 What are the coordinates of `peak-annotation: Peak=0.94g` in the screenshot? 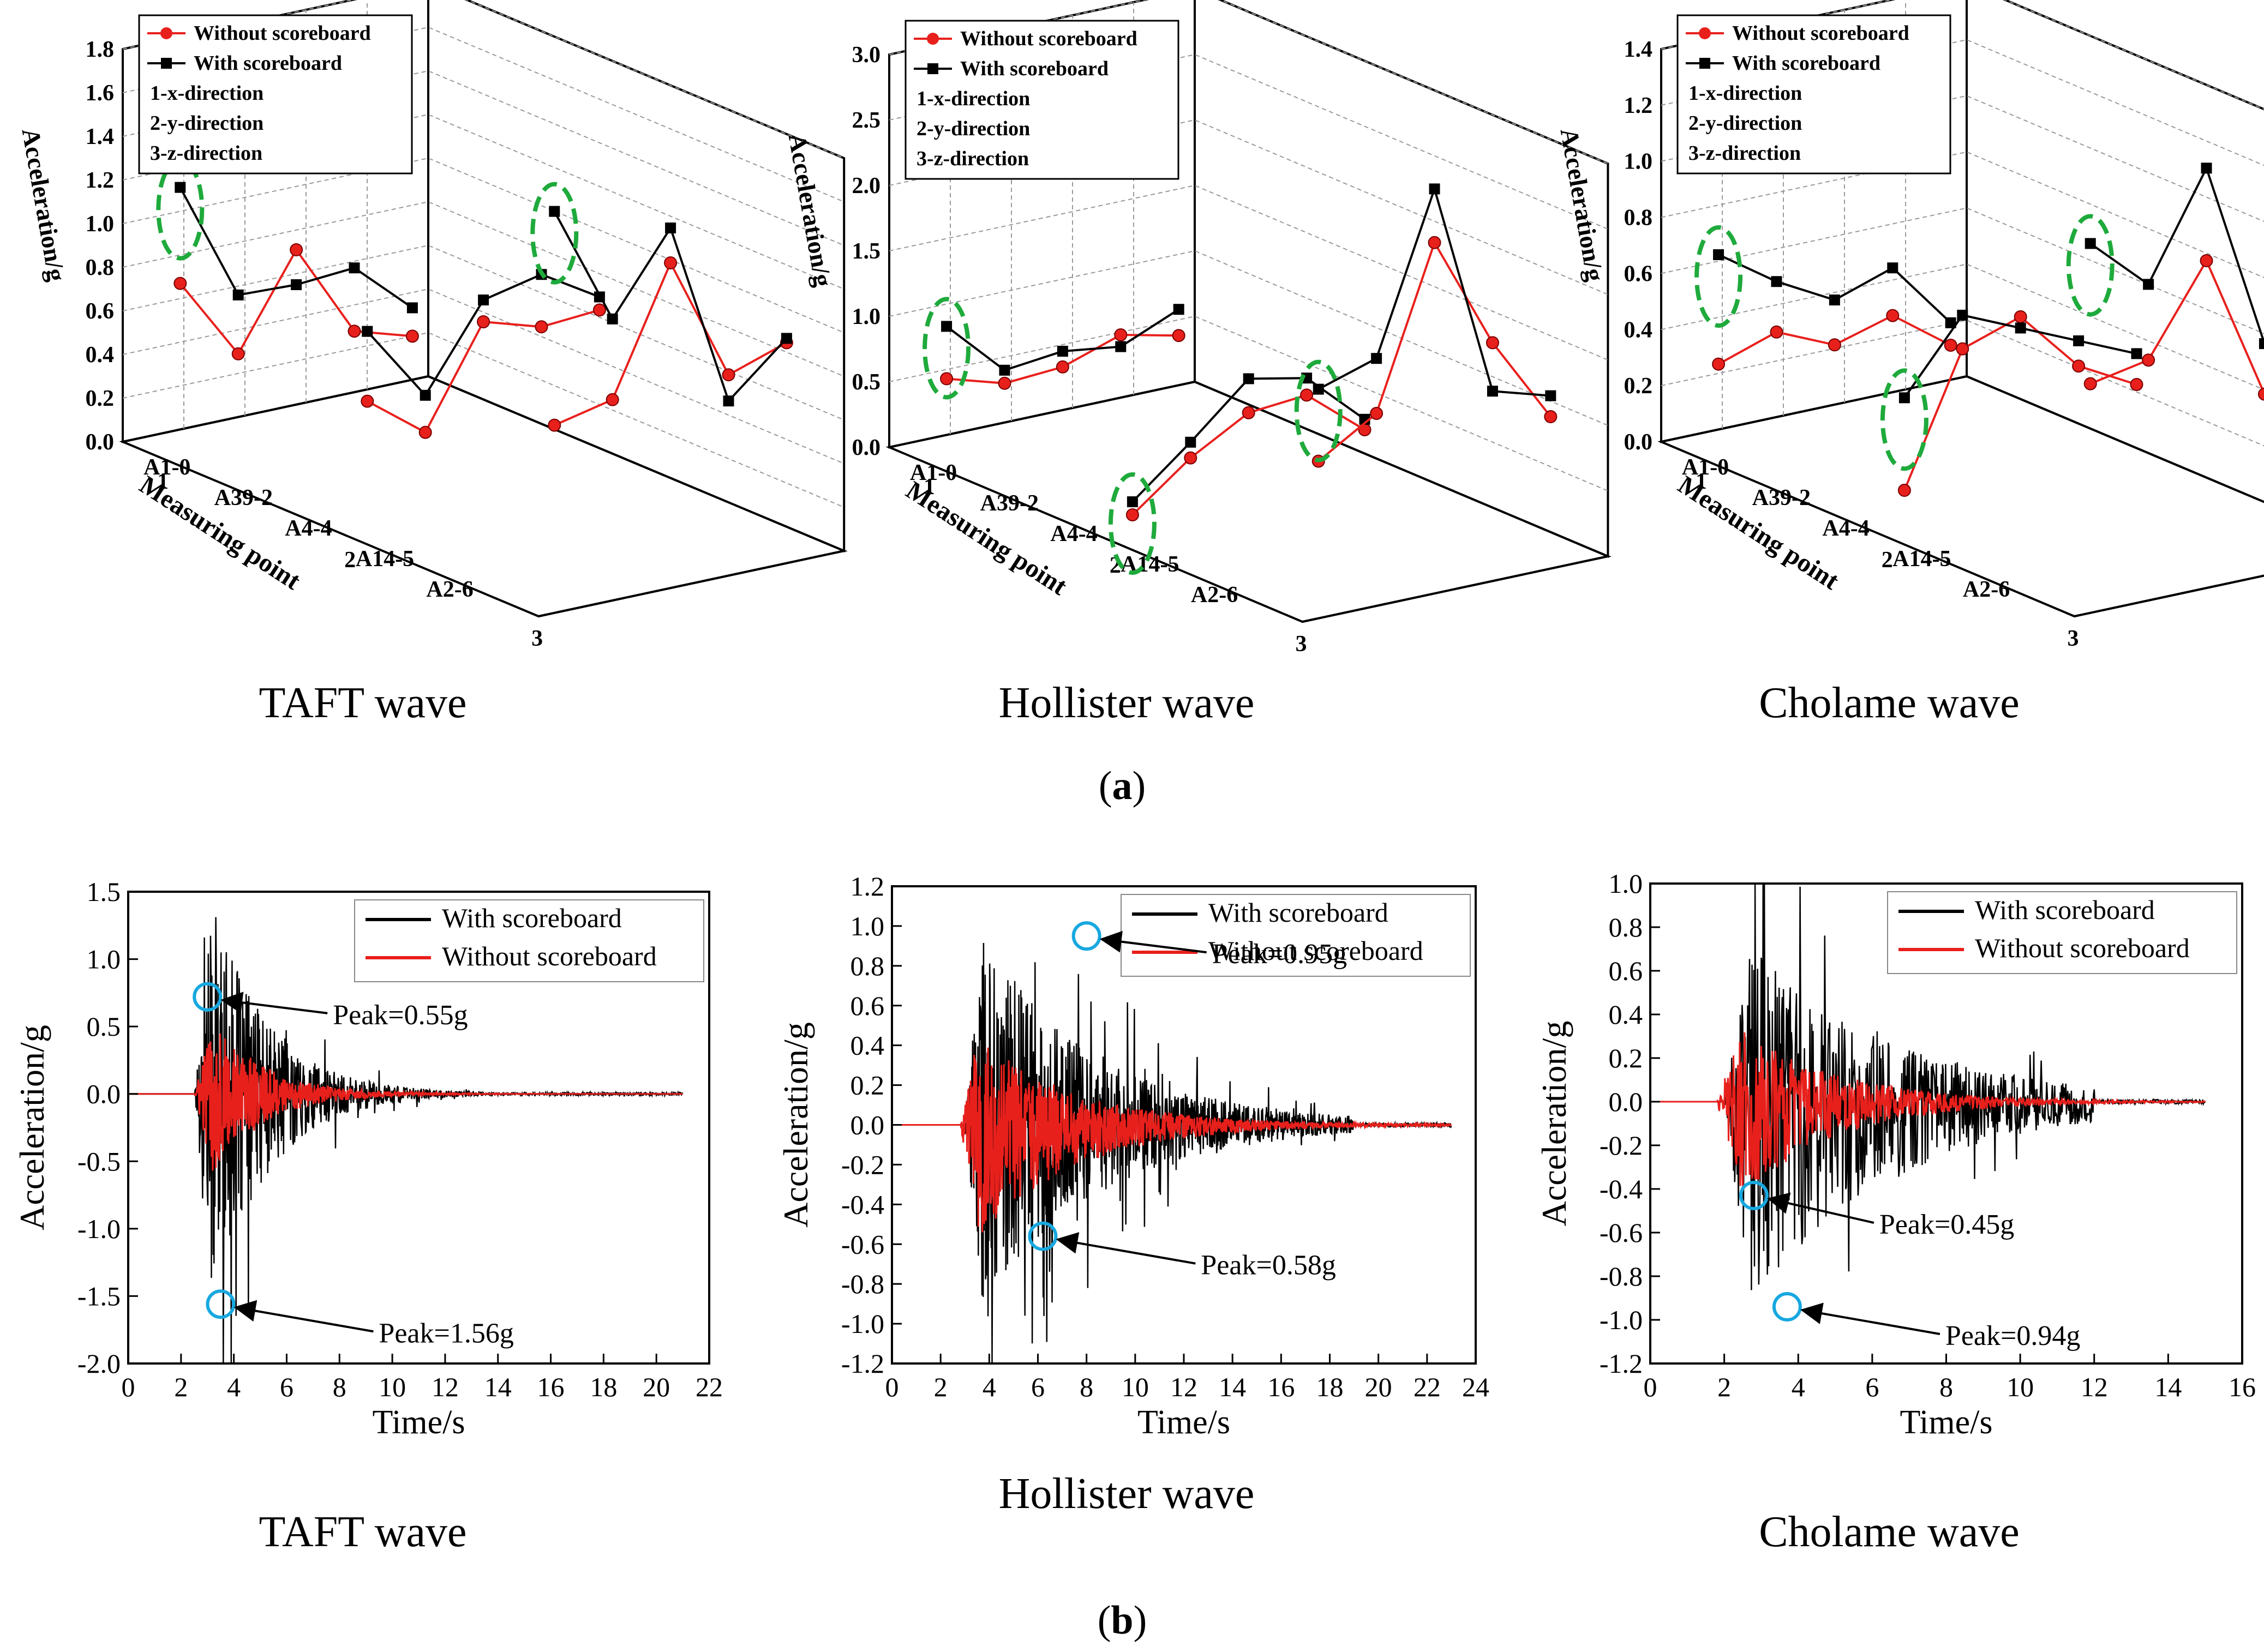 It's located at (2012, 1335).